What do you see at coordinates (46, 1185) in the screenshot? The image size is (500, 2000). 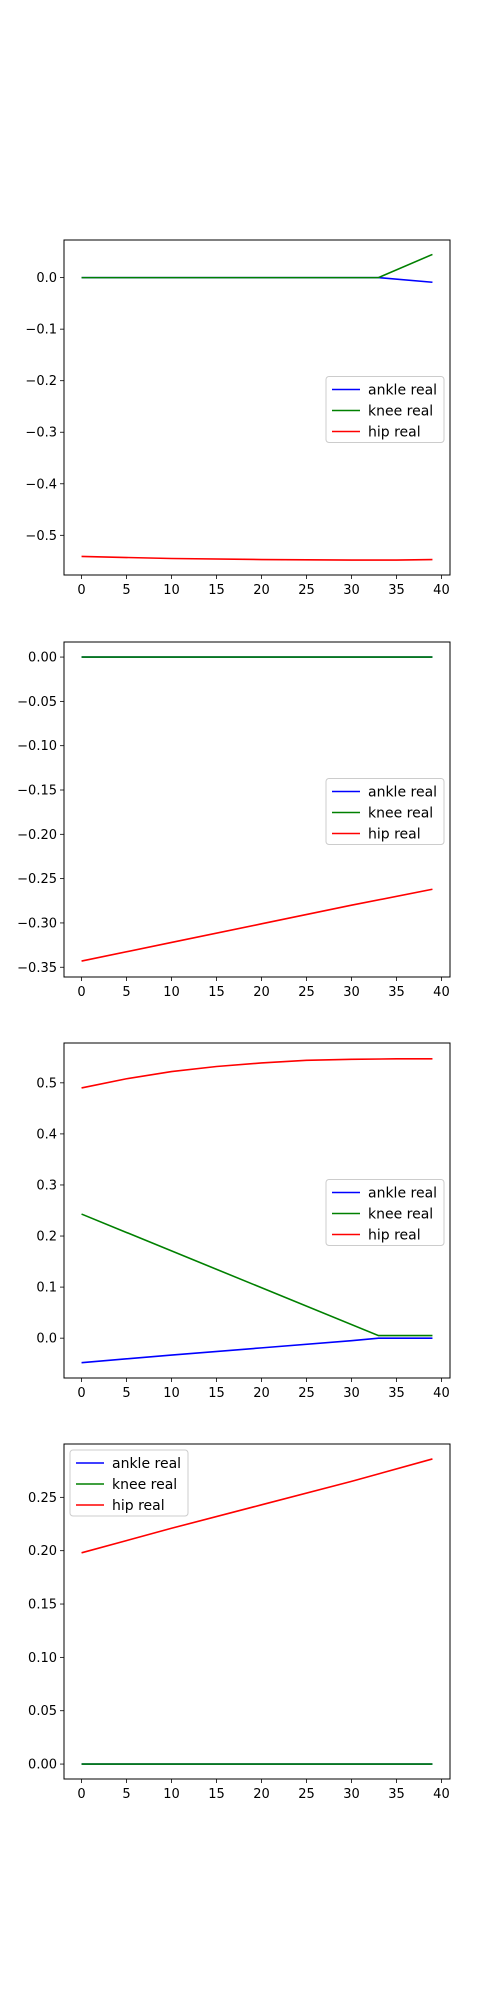 I see `y-tick-label: 0.3` at bounding box center [46, 1185].